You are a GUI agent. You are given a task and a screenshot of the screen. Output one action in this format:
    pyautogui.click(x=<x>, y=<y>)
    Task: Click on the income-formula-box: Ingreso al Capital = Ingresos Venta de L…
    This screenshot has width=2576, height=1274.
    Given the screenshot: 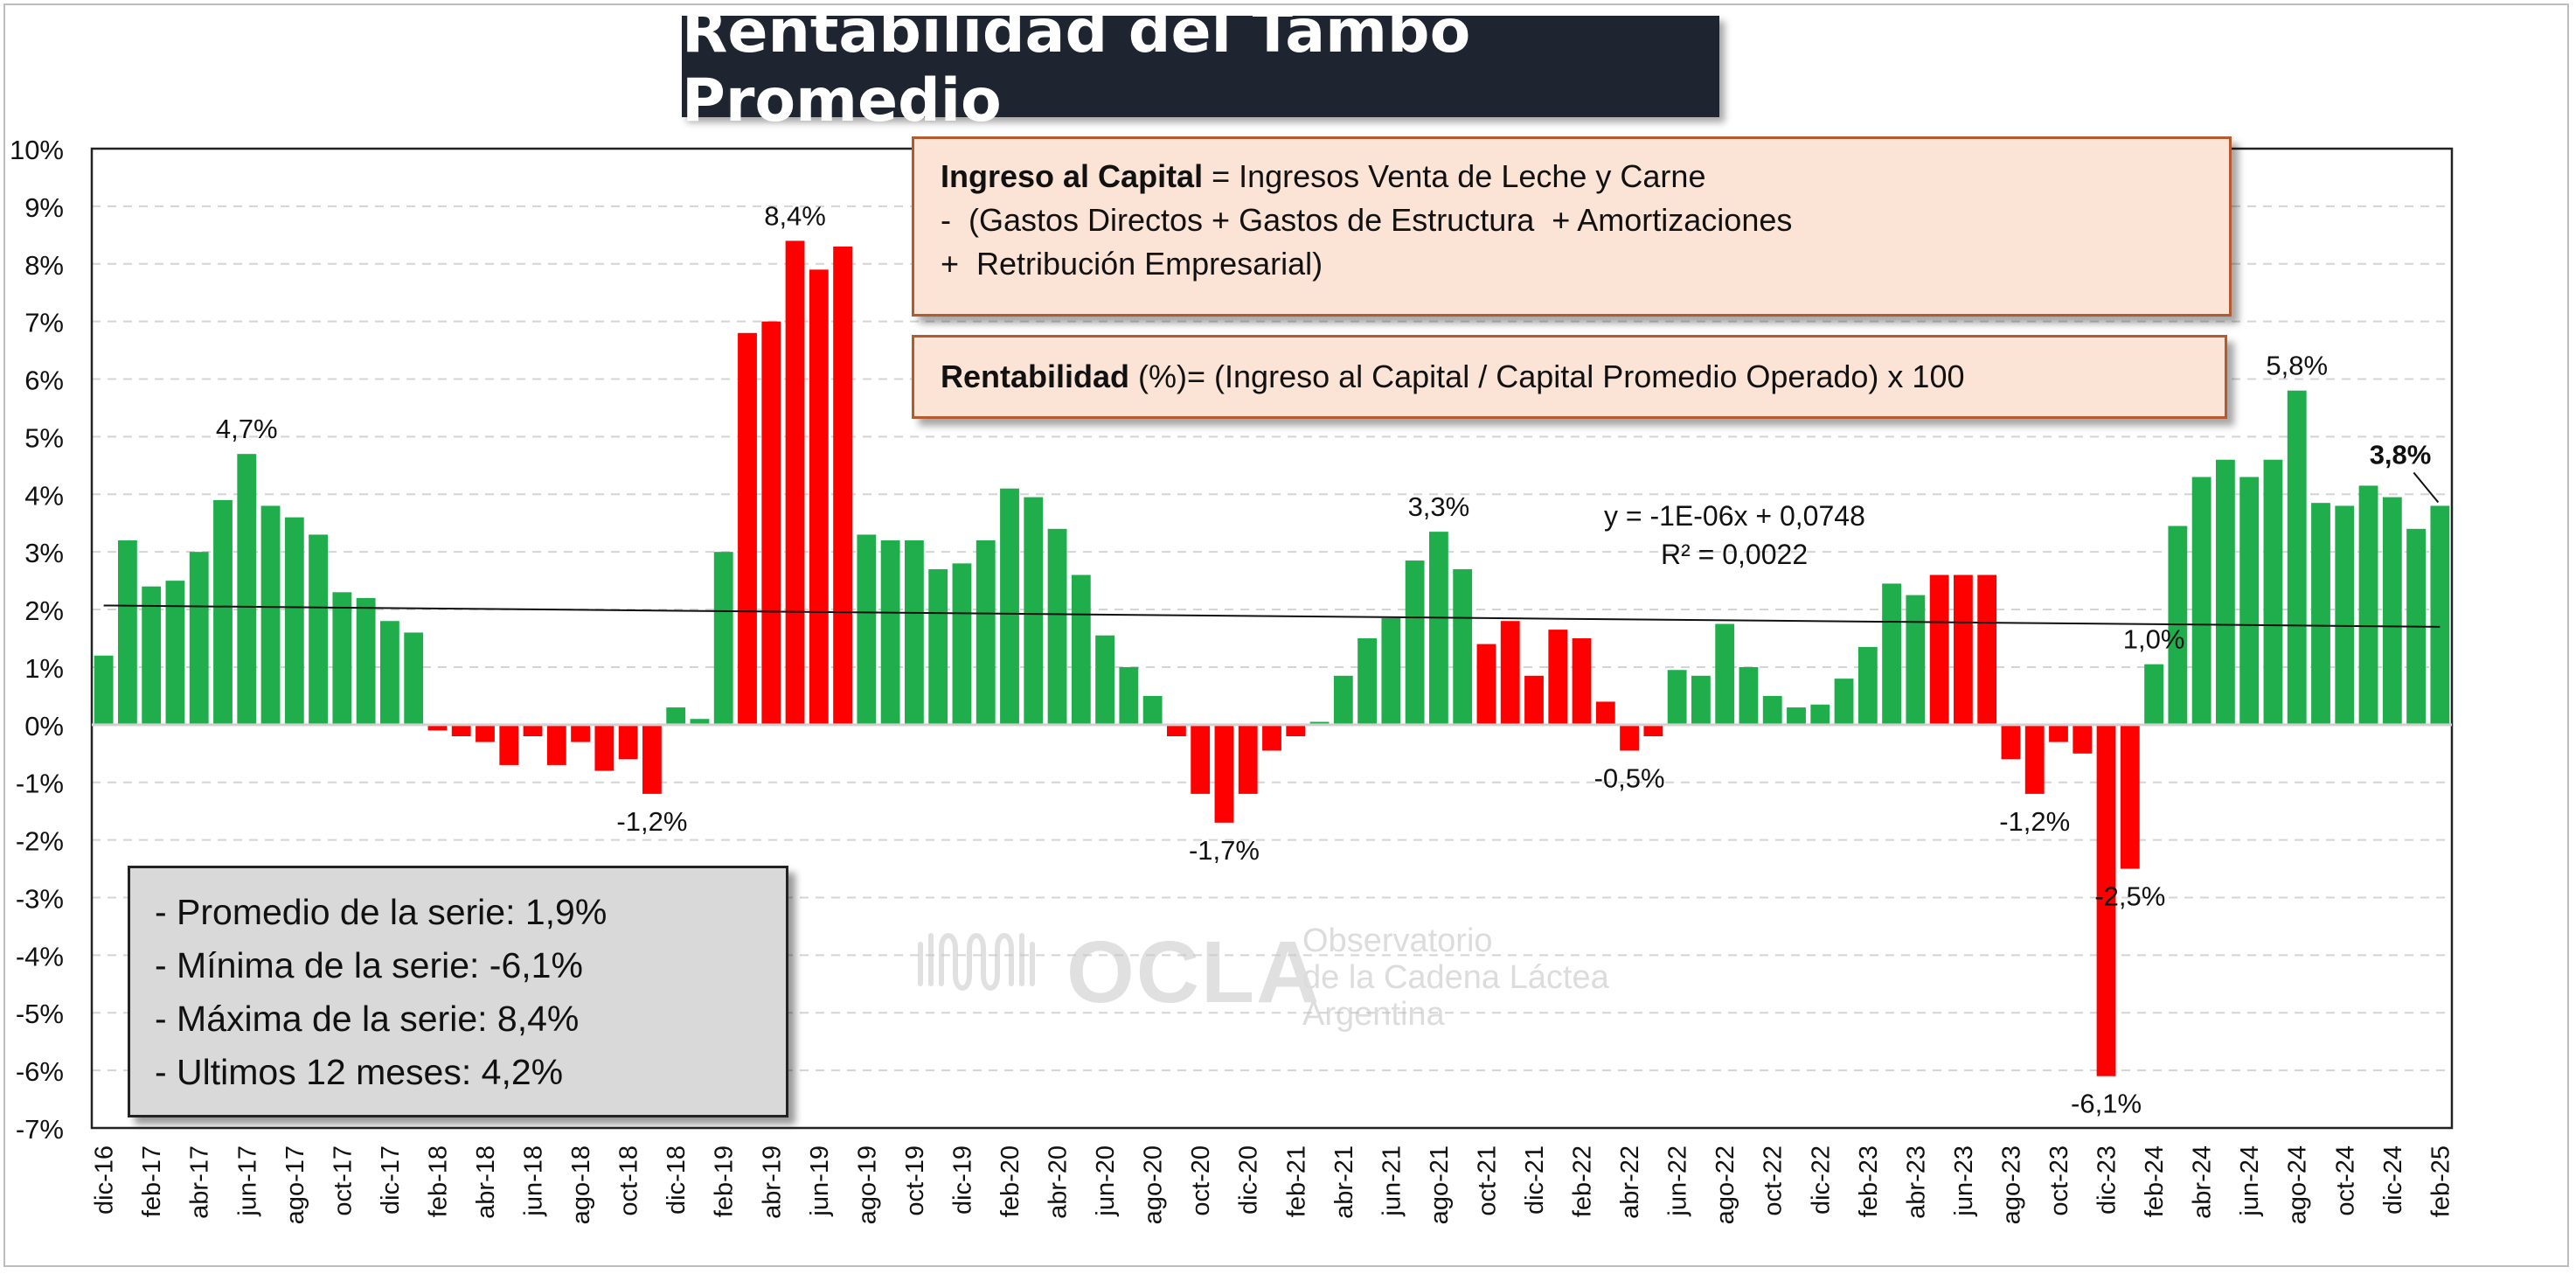 What is the action you would take?
    pyautogui.click(x=1572, y=226)
    